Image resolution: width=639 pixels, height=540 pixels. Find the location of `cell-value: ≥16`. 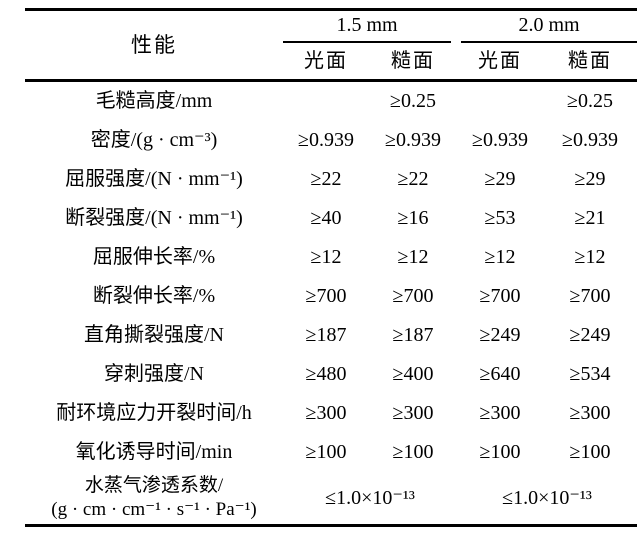

cell-value: ≥16 is located at coordinates (413, 218).